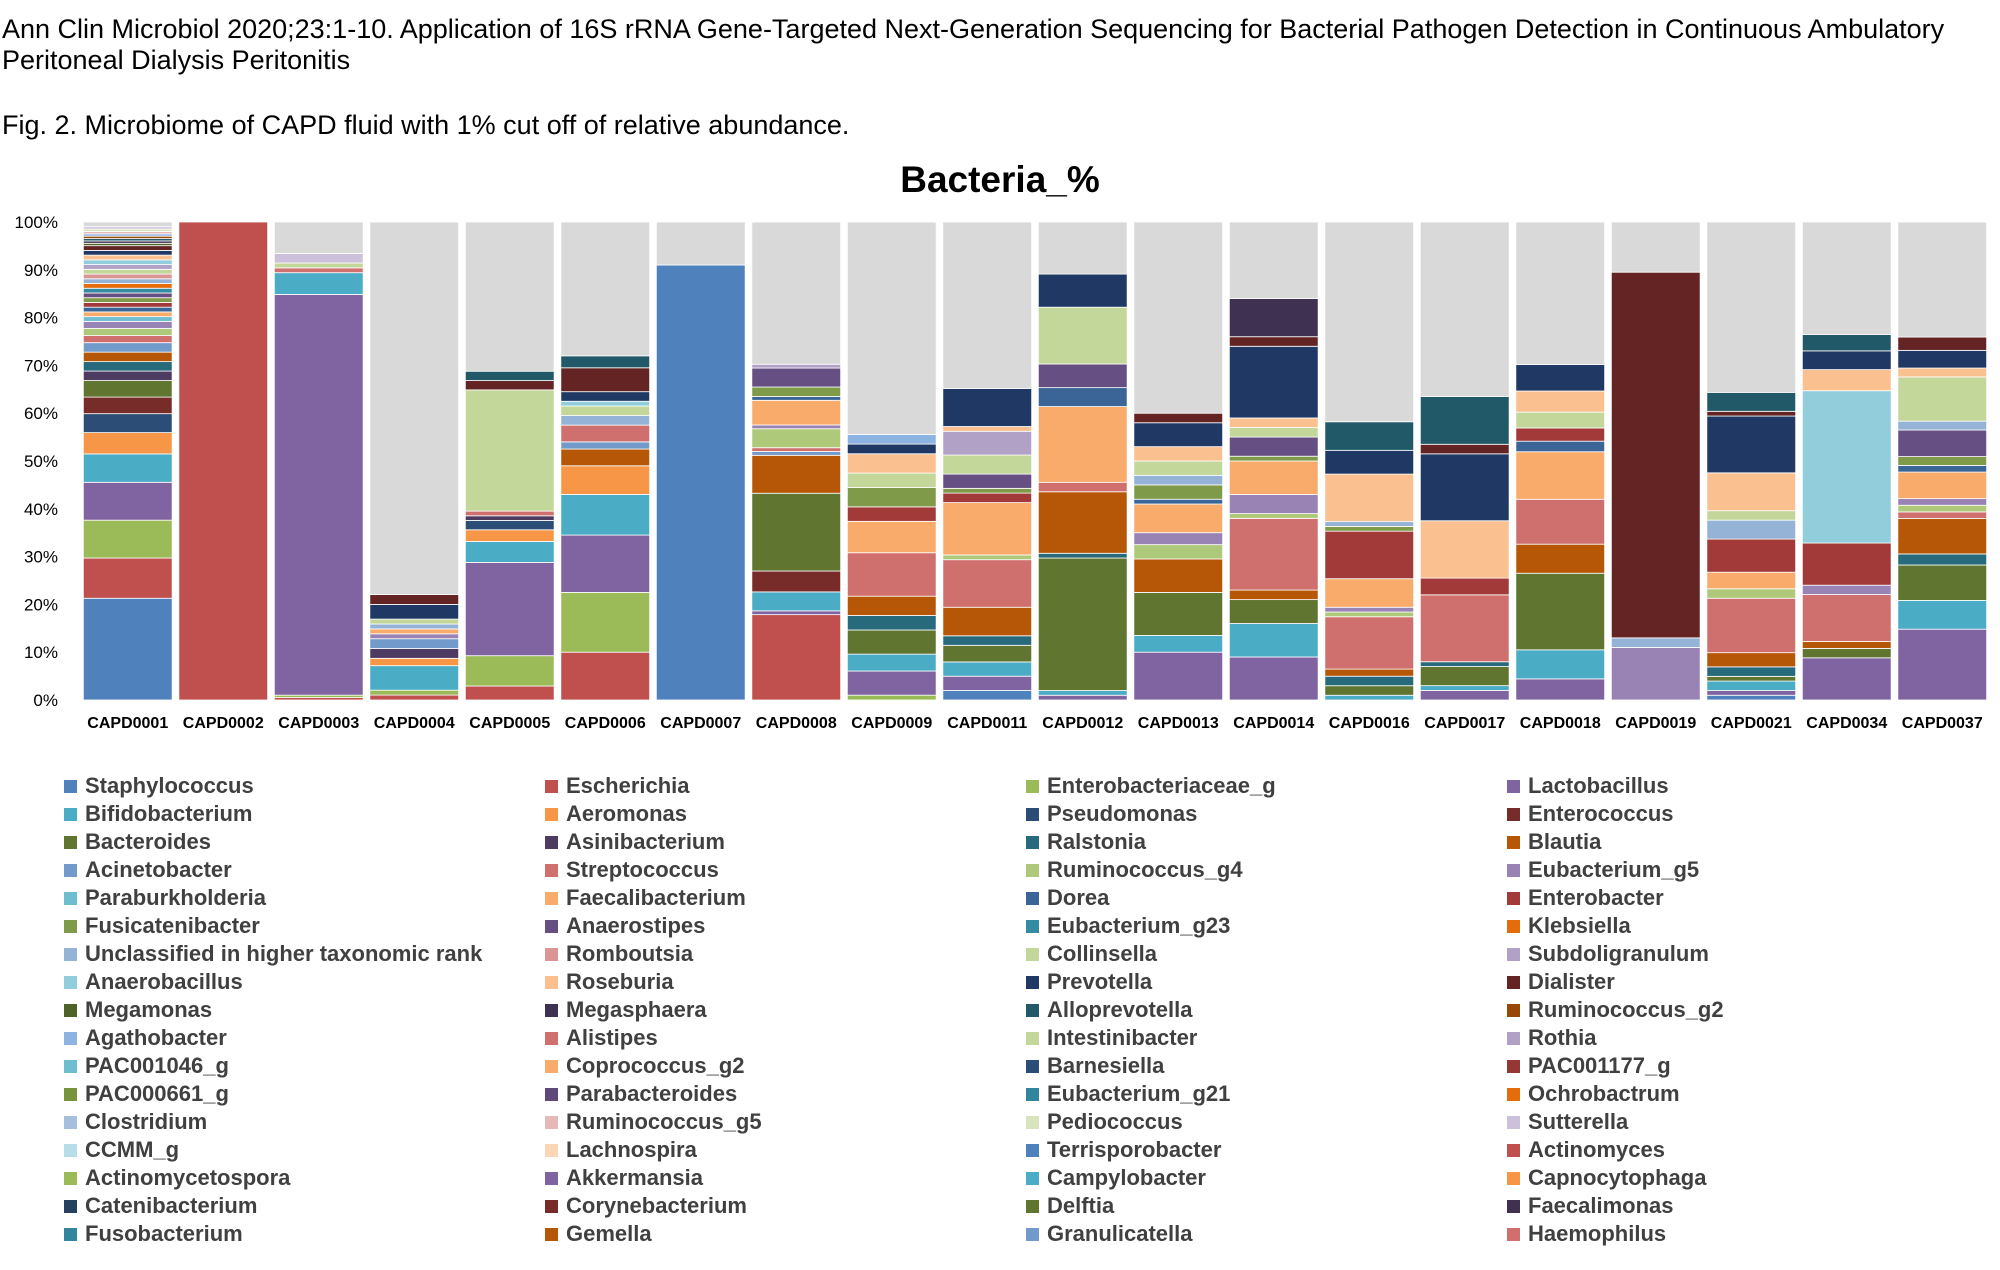 Image resolution: width=2000 pixels, height=1270 pixels. What do you see at coordinates (1126, 1177) in the screenshot?
I see `legend-label: Campylobacter` at bounding box center [1126, 1177].